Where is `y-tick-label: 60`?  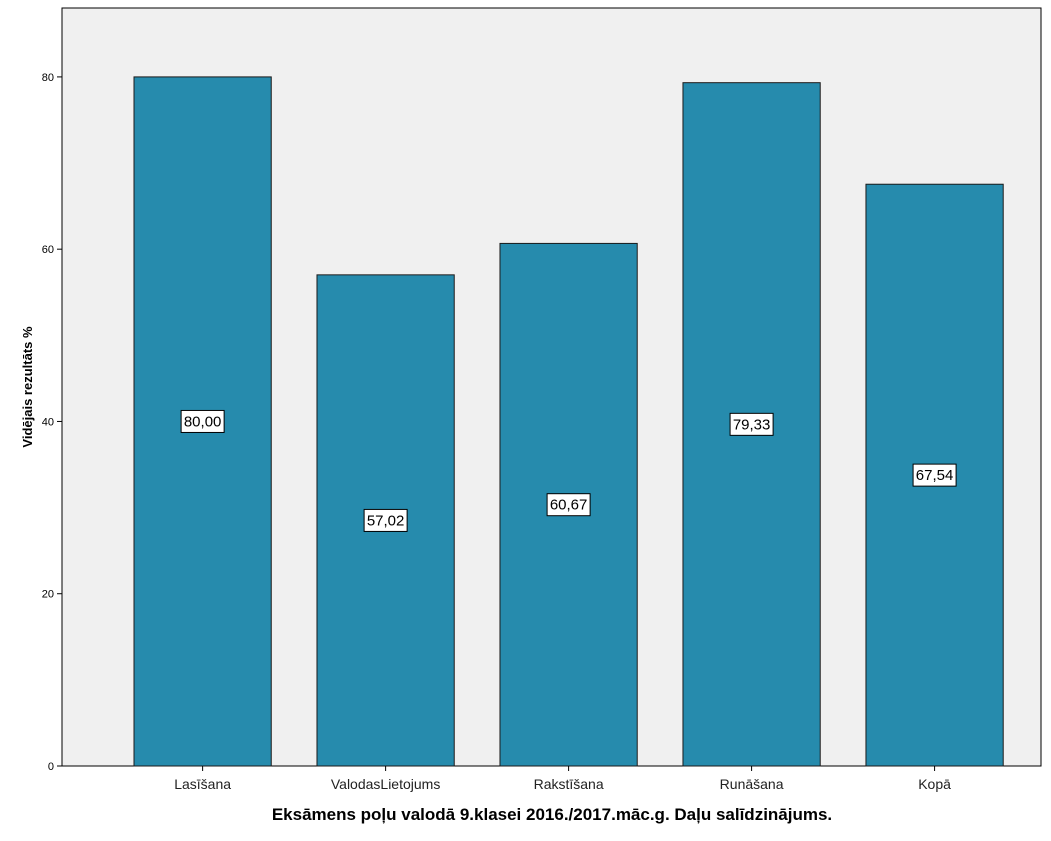
y-tick-label: 60 is located at coordinates (48, 250).